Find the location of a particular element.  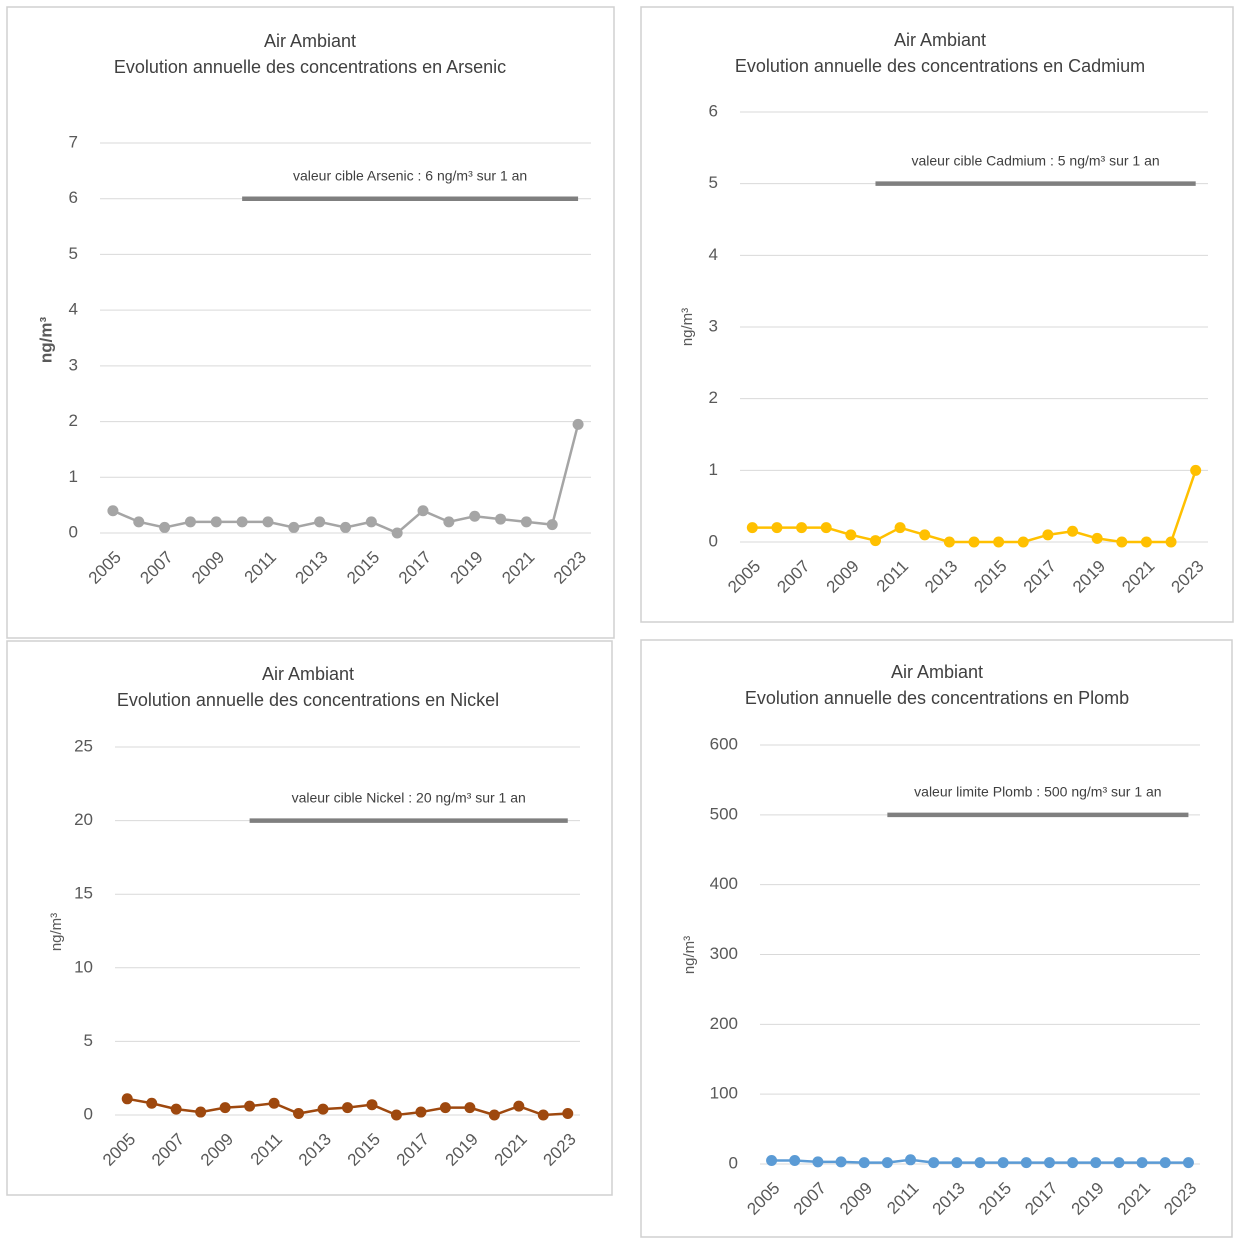

y-tick-label: 1 is located at coordinates (73, 476).